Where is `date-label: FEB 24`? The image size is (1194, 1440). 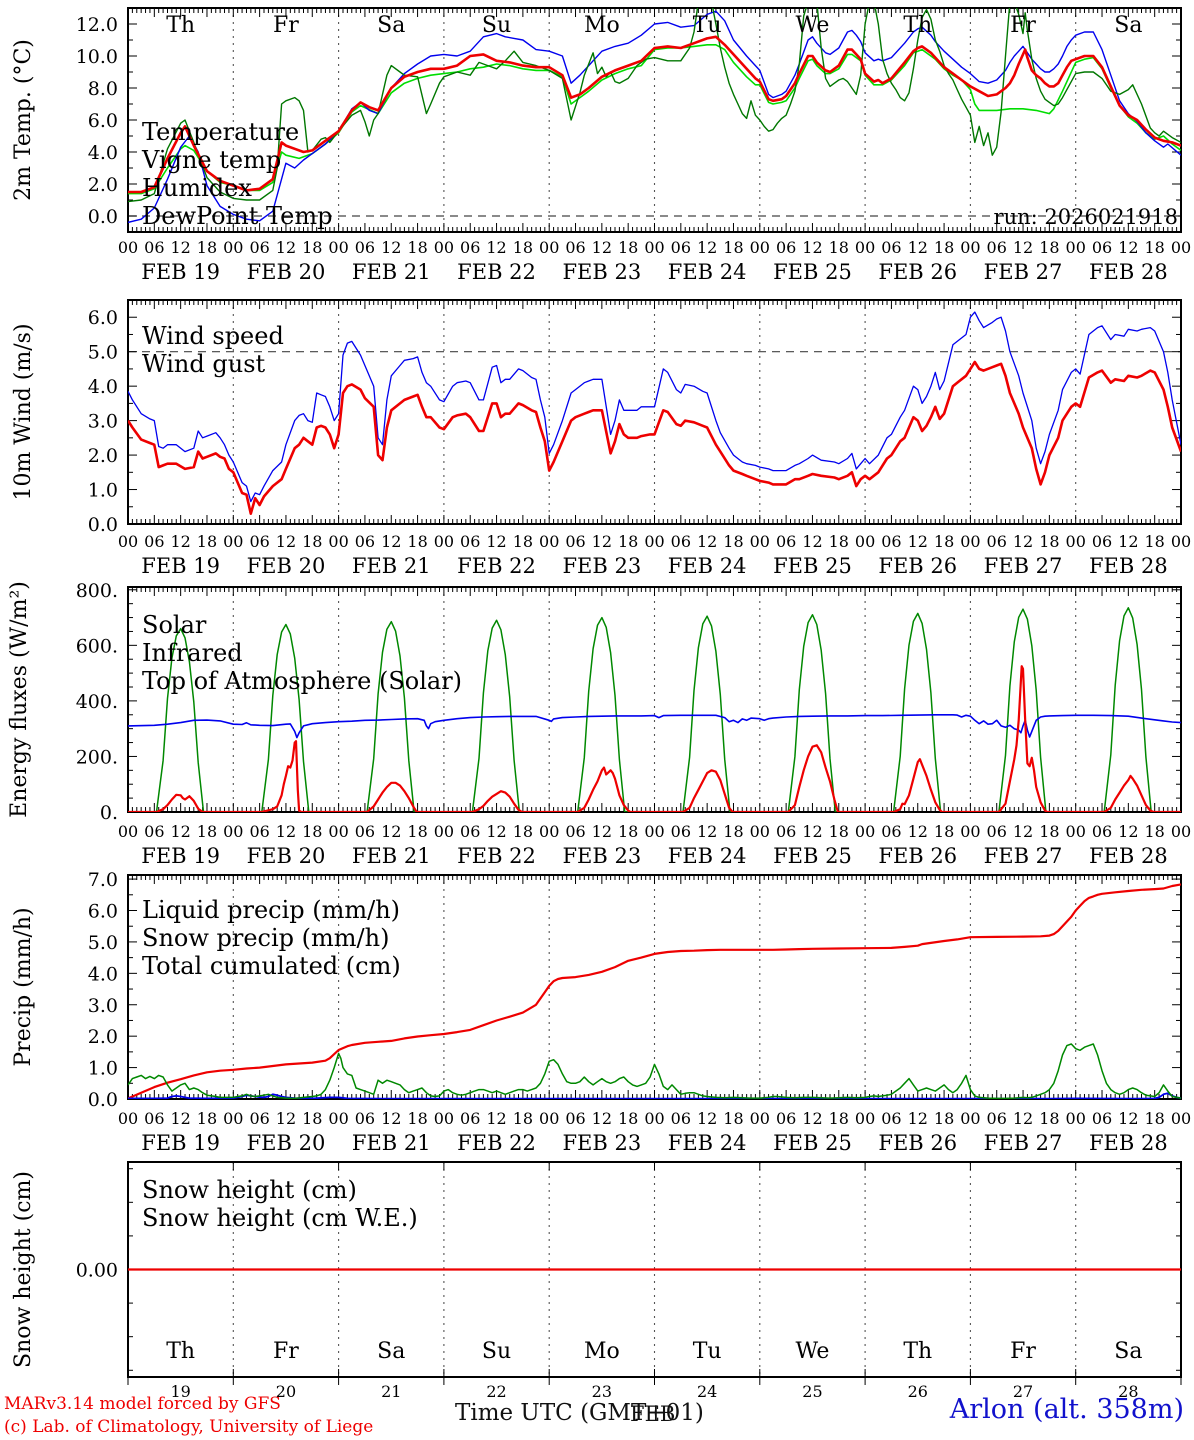 date-label: FEB 24 is located at coordinates (707, 566).